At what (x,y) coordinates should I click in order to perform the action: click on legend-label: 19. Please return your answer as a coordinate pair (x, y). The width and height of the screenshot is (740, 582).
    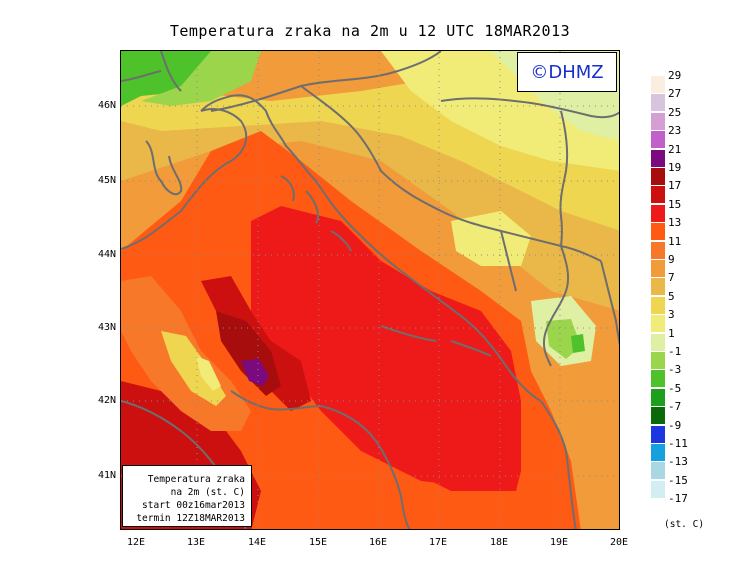
    Looking at the image, I should click on (675, 167).